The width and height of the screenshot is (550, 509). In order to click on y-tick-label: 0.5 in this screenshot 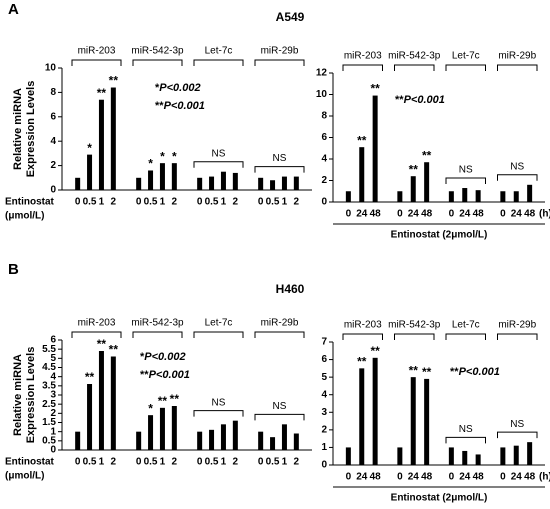, I will do `click(49, 440)`.